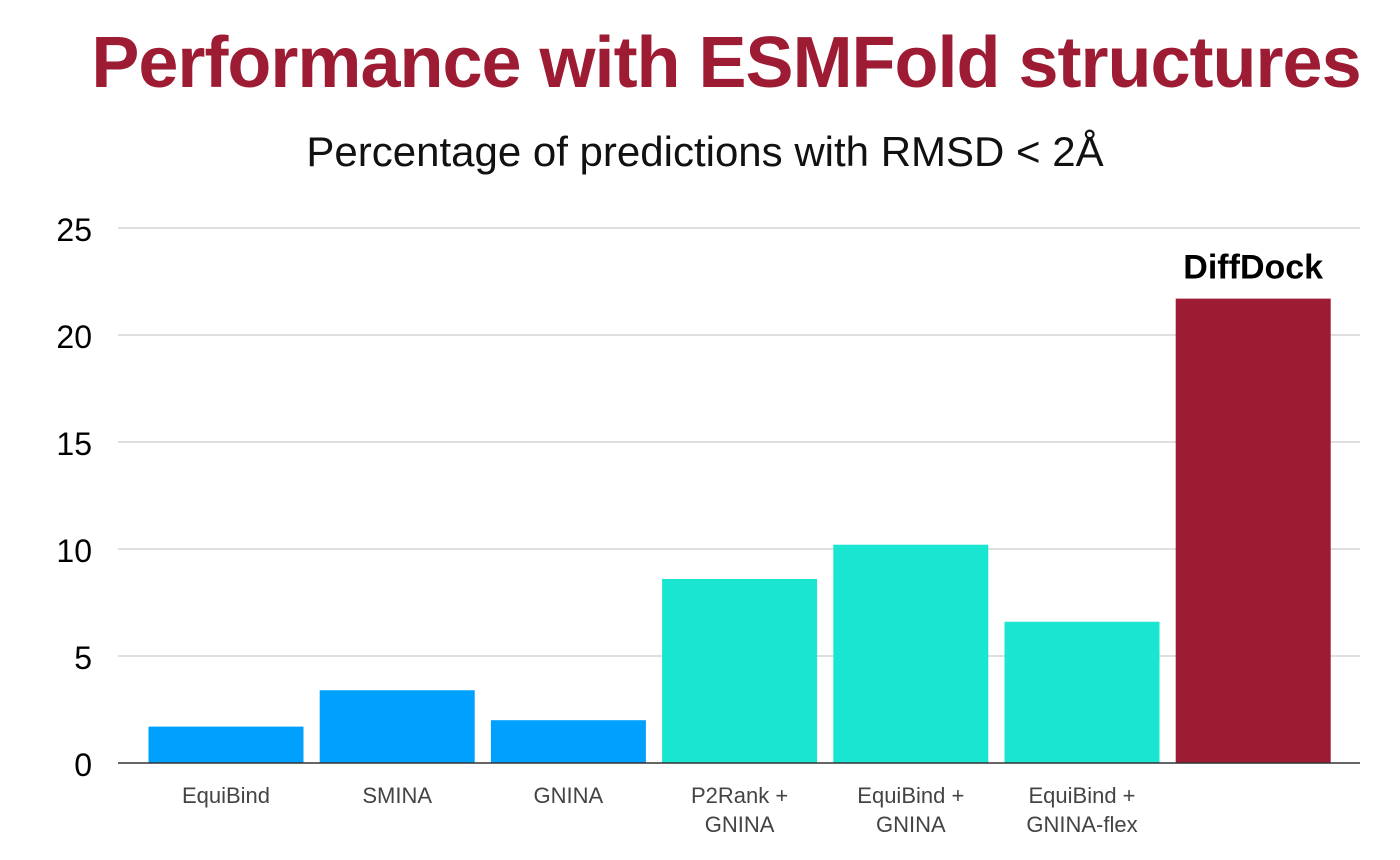 The image size is (1400, 860). I want to click on x-tick-label: EquiBind, so click(226, 795).